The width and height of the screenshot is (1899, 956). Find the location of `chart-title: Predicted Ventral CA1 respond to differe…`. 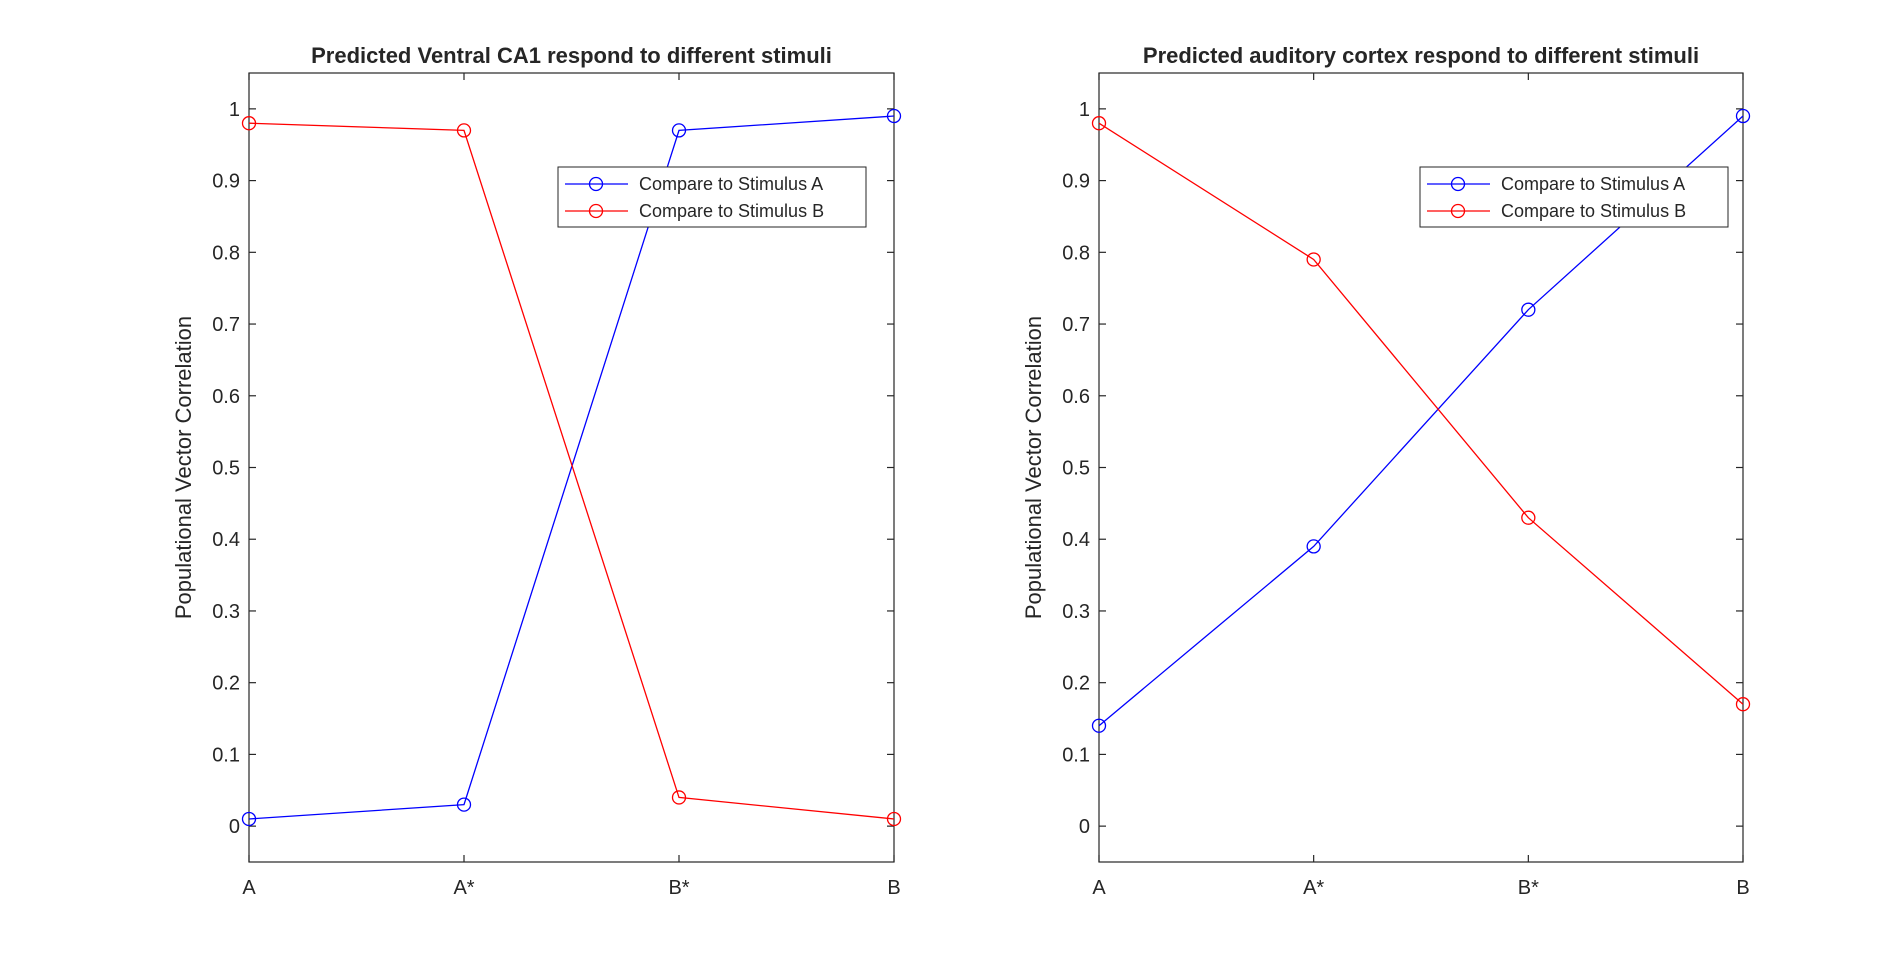

chart-title: Predicted Ventral CA1 respond to differe… is located at coordinates (571, 55).